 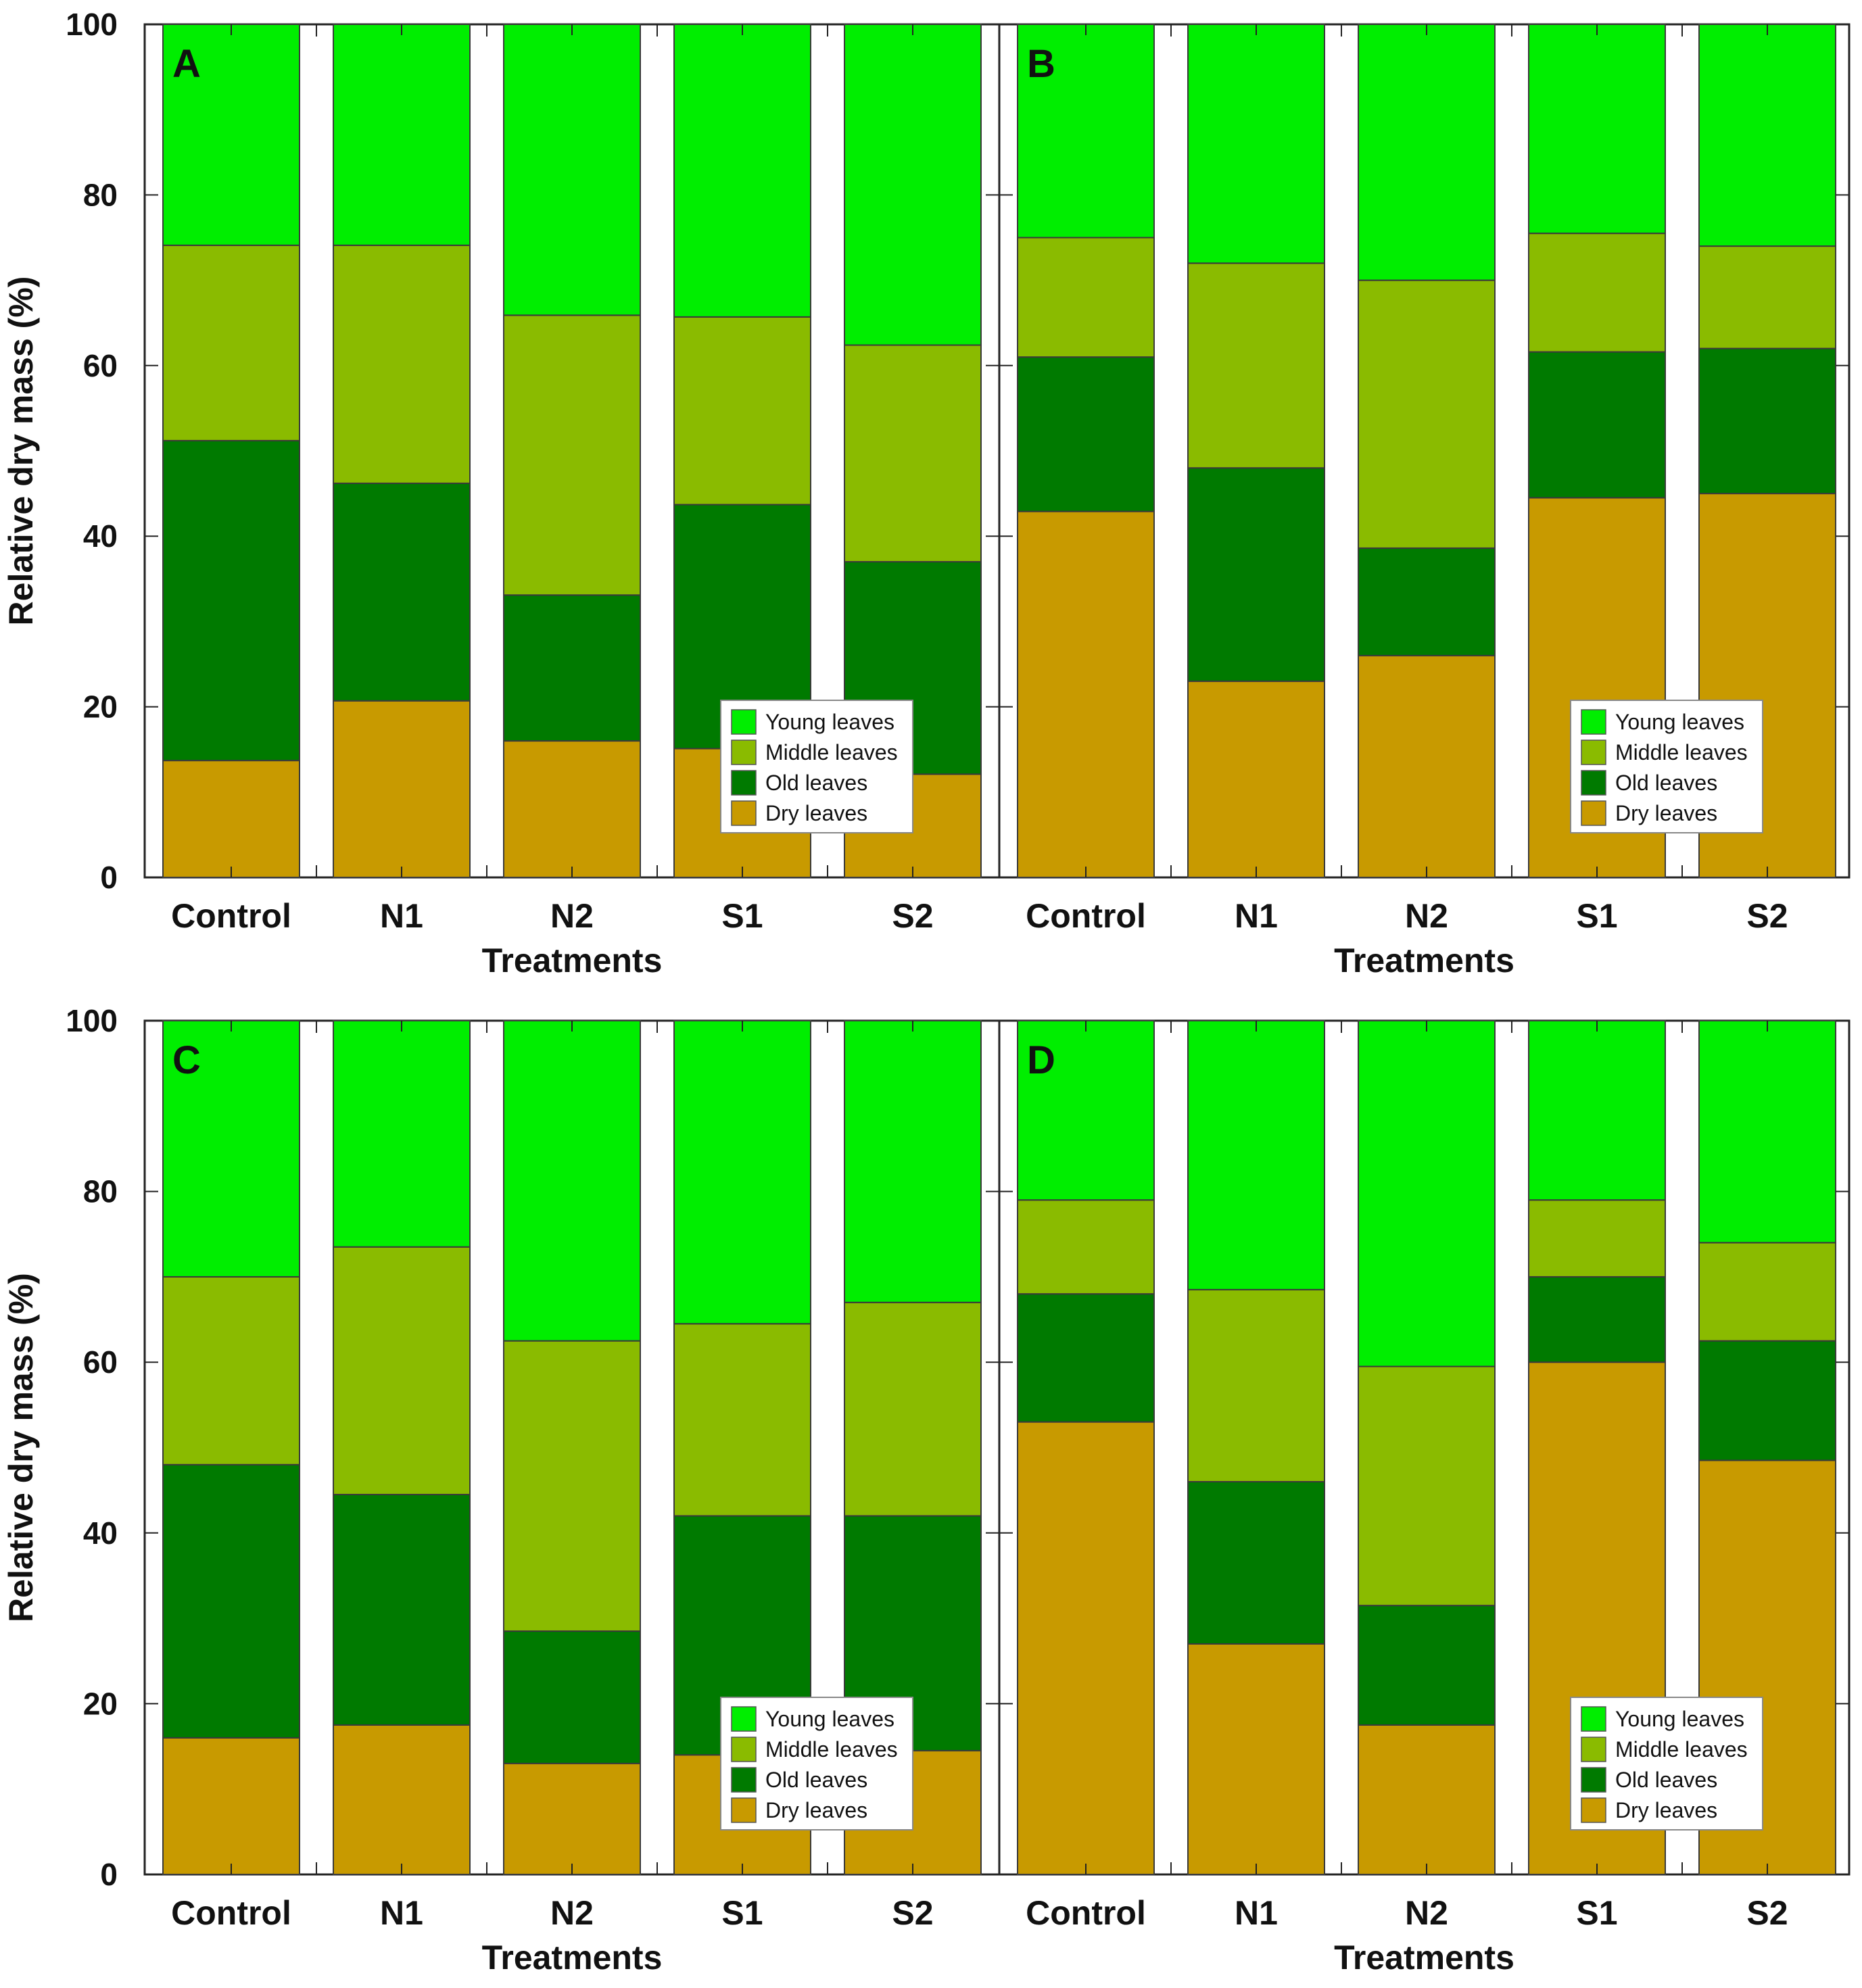 I want to click on bar-B-control-old-leaves, so click(x=1086, y=434).